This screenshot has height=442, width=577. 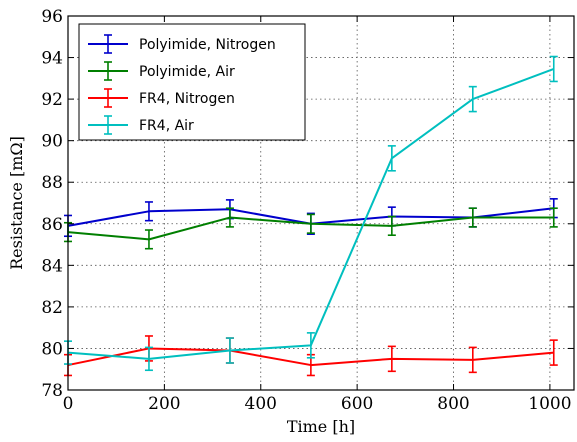 What do you see at coordinates (52, 59) in the screenshot?
I see `y-tick-label: 94` at bounding box center [52, 59].